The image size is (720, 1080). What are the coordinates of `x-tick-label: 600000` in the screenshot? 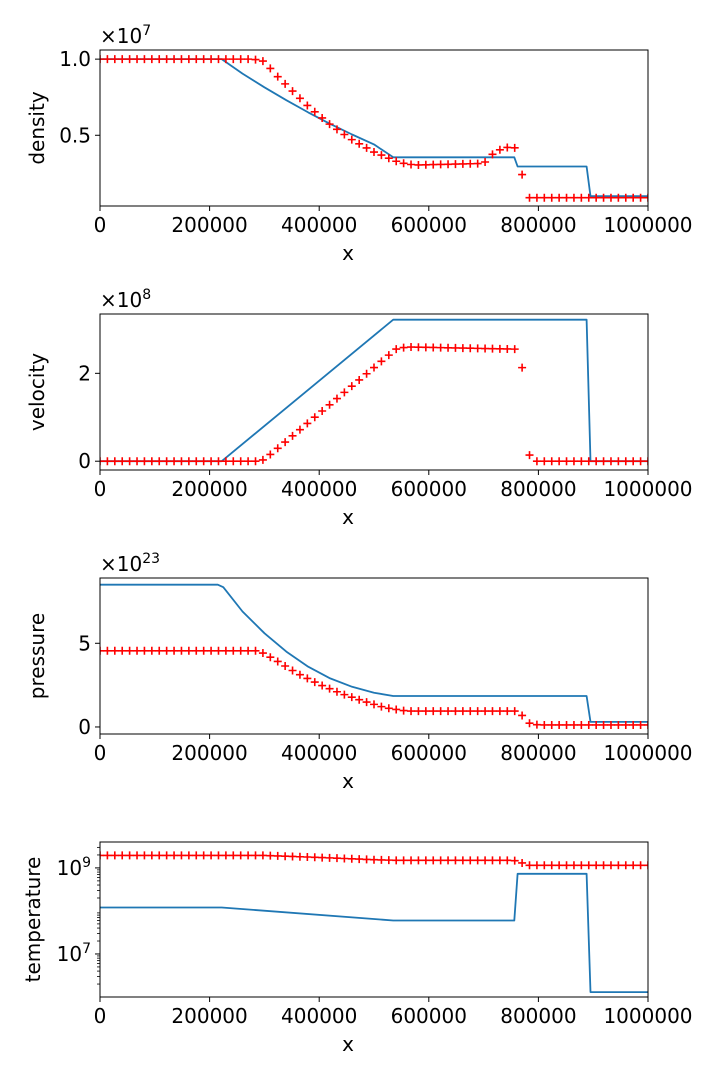 It's located at (429, 753).